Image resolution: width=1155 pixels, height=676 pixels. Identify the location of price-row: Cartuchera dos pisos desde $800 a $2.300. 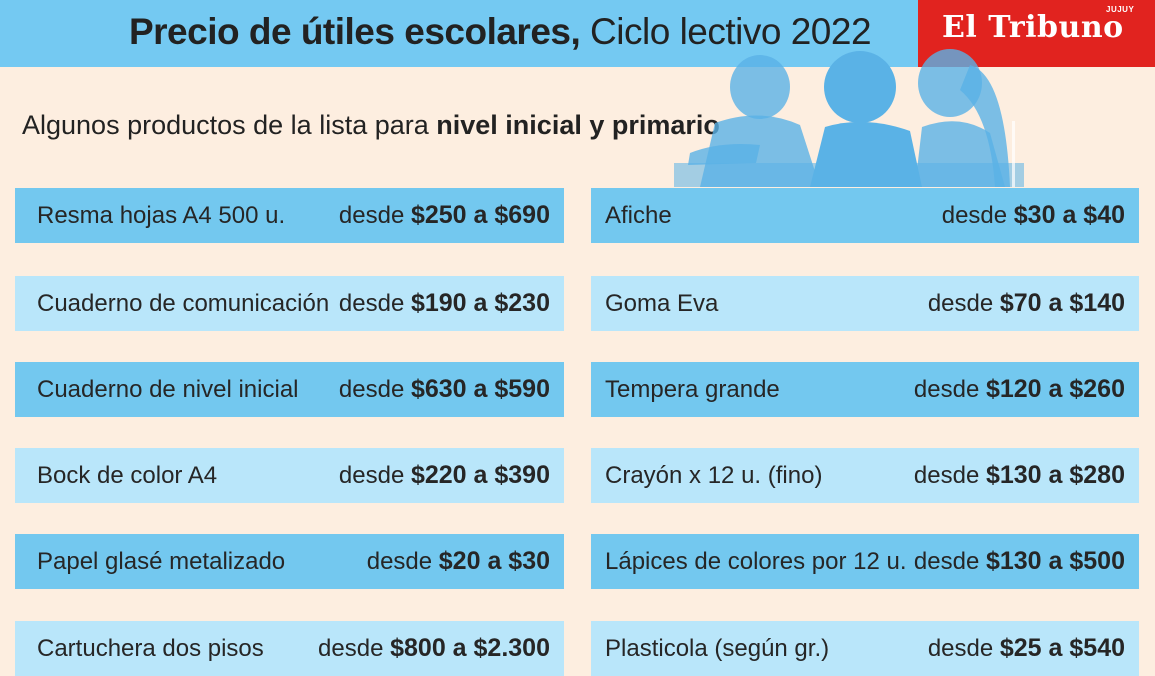
(289, 648).